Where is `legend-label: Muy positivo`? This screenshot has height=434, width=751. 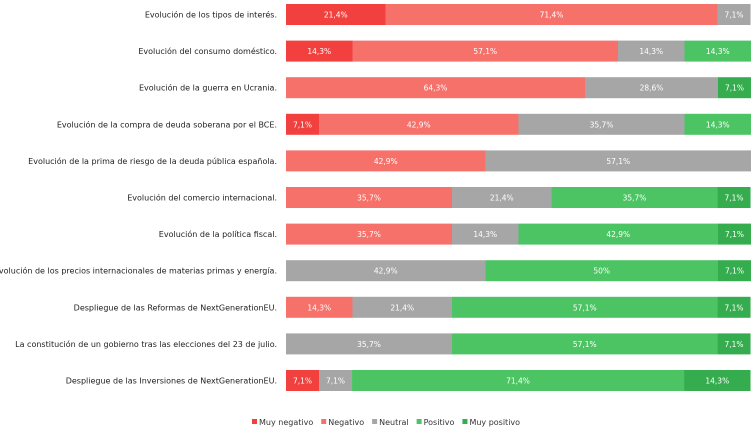
legend-label: Muy positivo is located at coordinates (494, 422).